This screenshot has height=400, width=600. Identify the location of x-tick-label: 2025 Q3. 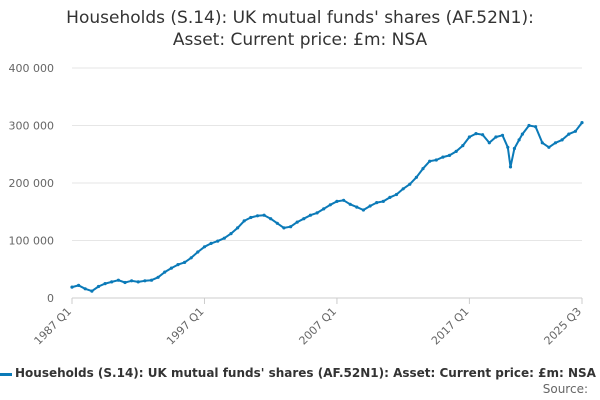
(563, 326).